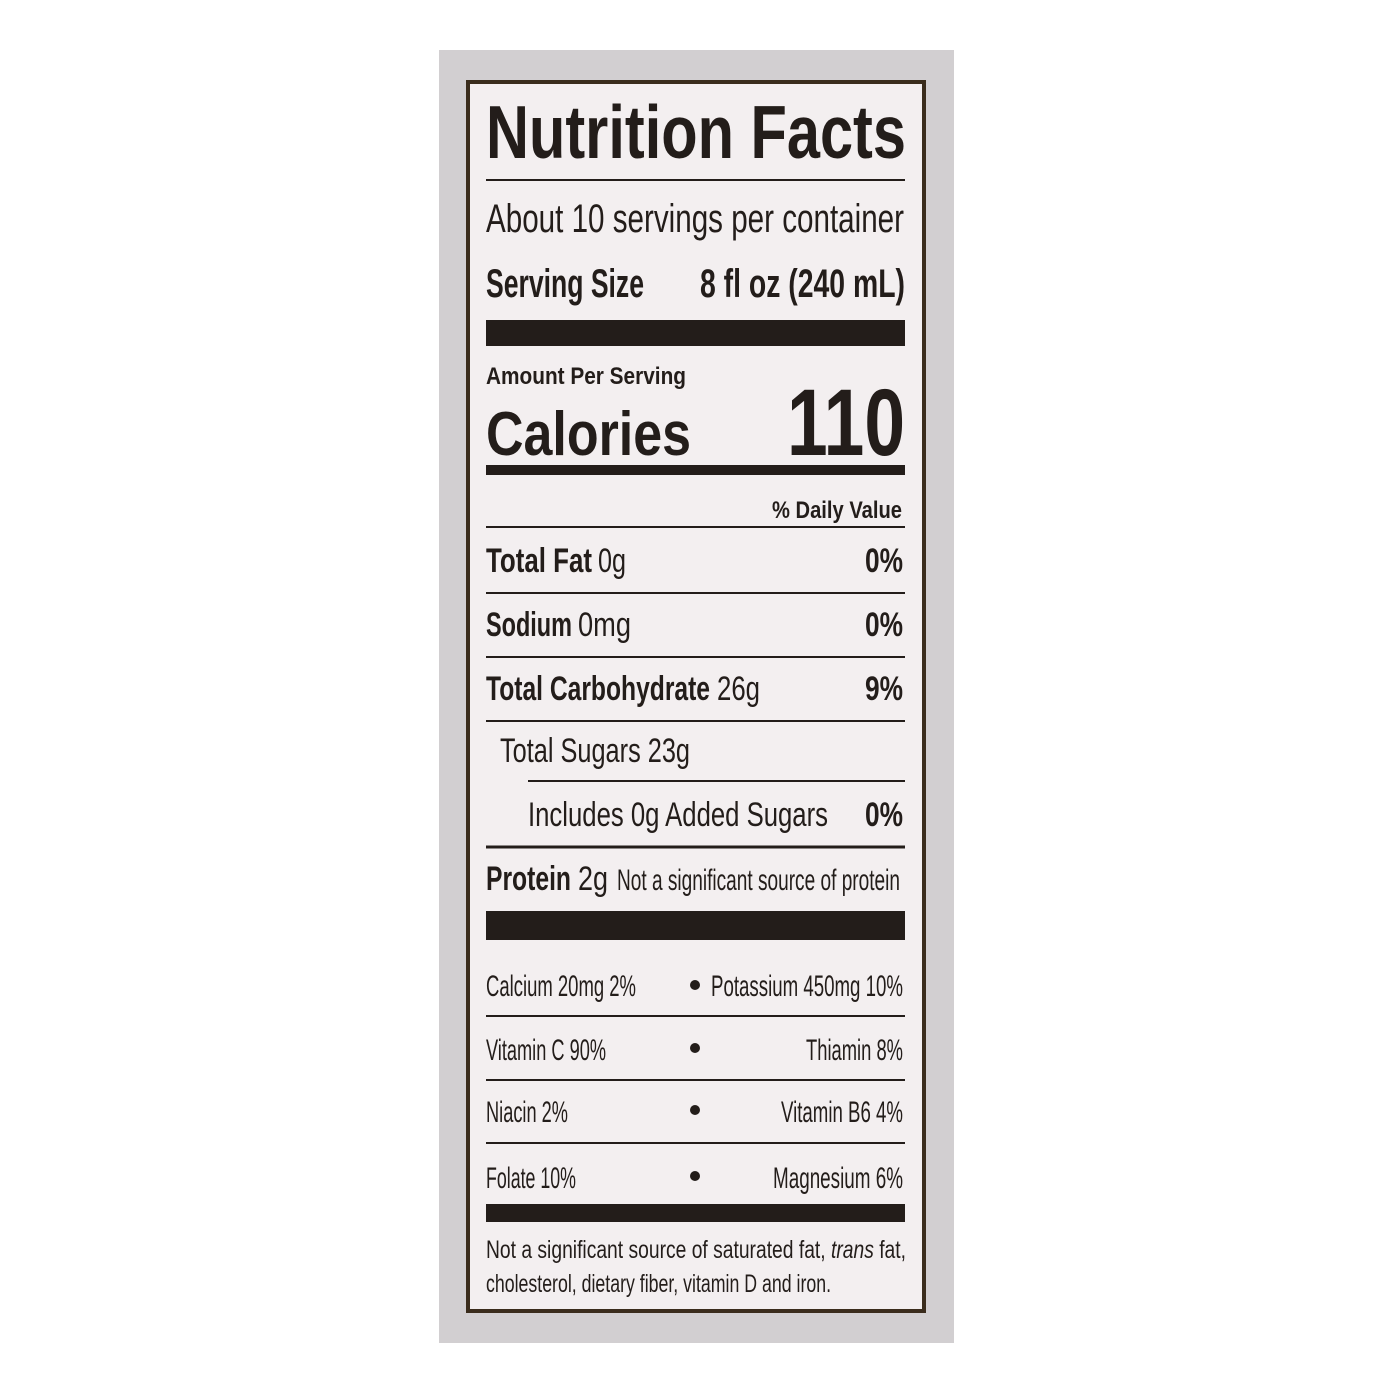 Image resolution: width=1394 pixels, height=1394 pixels. I want to click on footnote-italic: trans, so click(852, 1250).